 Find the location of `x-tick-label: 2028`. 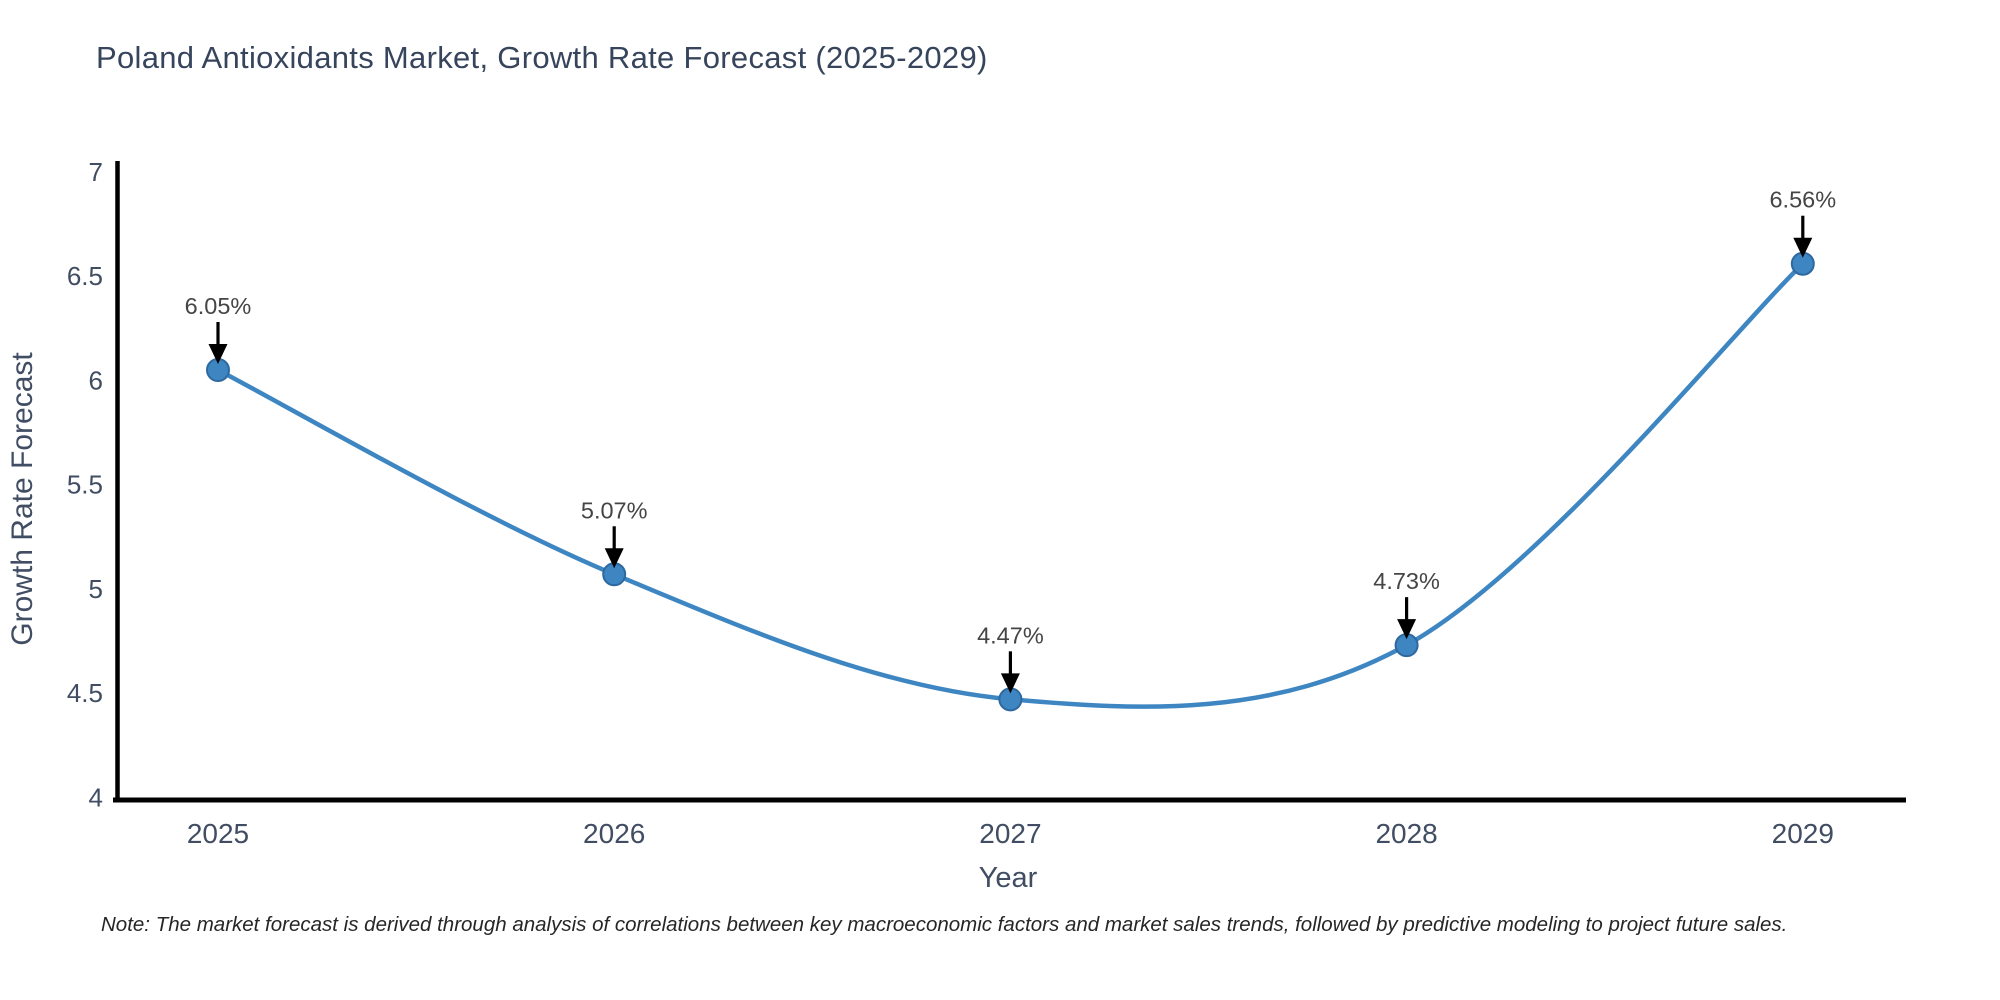

x-tick-label: 2028 is located at coordinates (1406, 833).